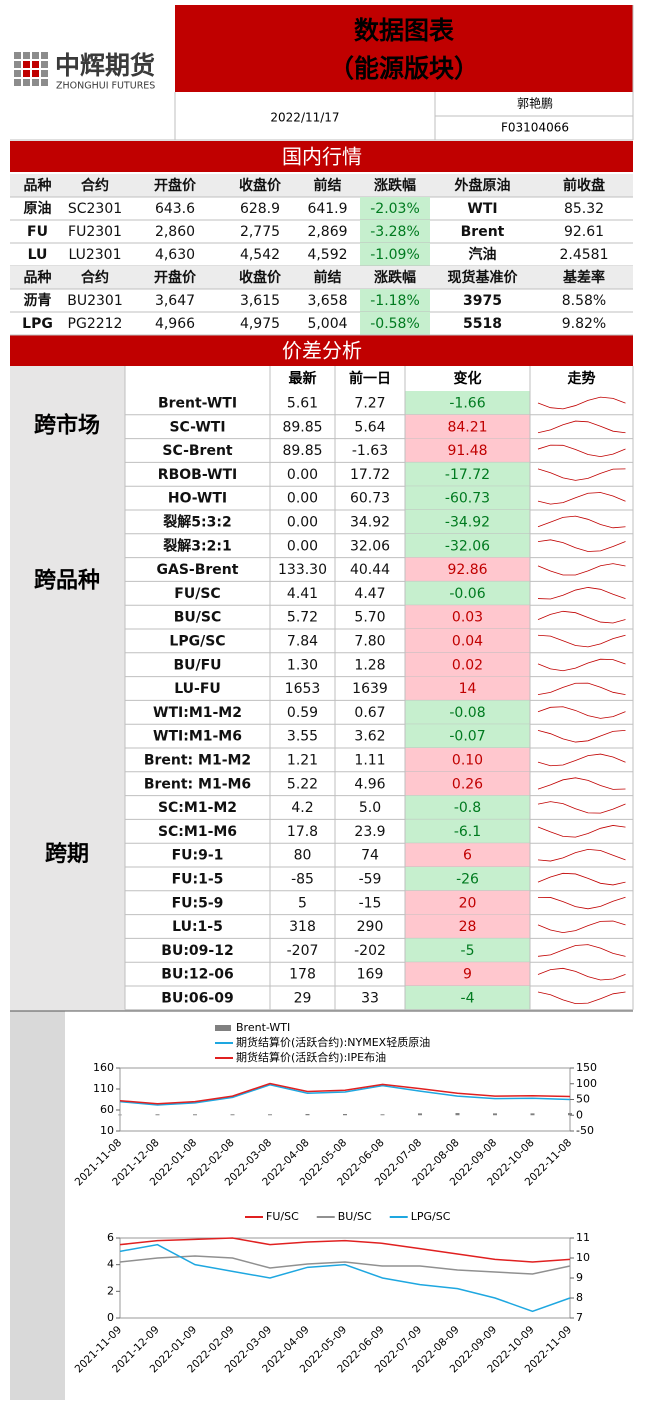  I want to click on cell: 169, so click(370, 975).